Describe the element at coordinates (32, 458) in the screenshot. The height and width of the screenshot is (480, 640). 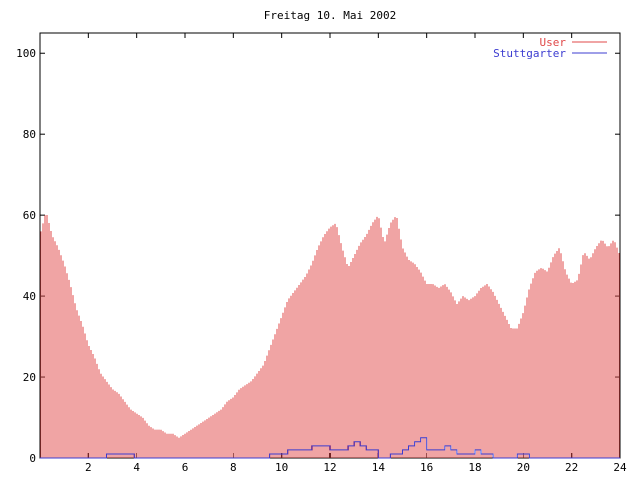
I see `y-tick-label: 0` at that location.